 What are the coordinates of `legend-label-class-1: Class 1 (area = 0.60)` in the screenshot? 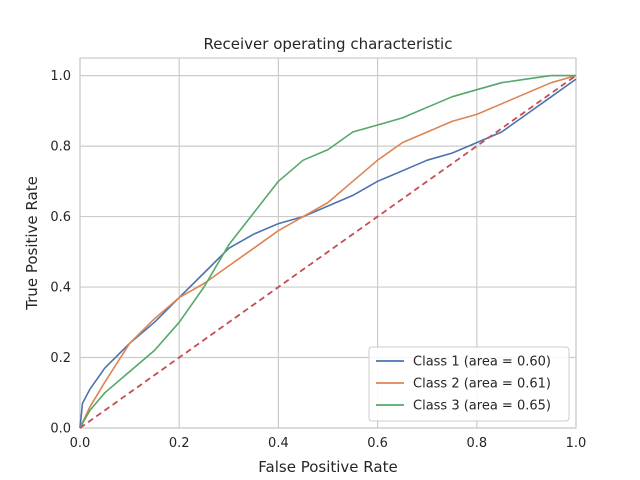 It's located at (482, 362).